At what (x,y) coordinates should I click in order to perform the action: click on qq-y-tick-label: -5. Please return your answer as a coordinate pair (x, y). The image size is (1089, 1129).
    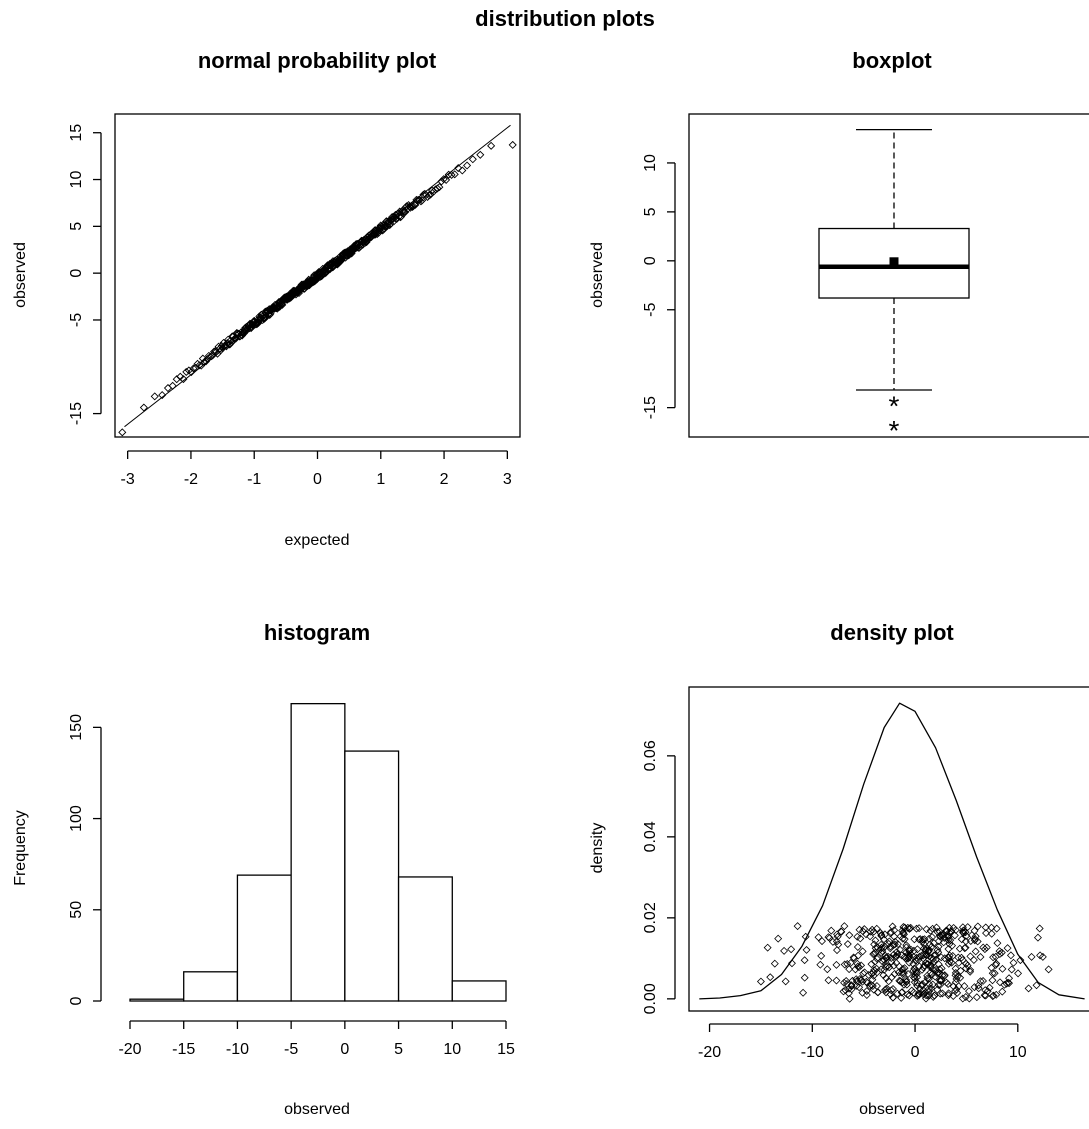
    Looking at the image, I should click on (76, 320).